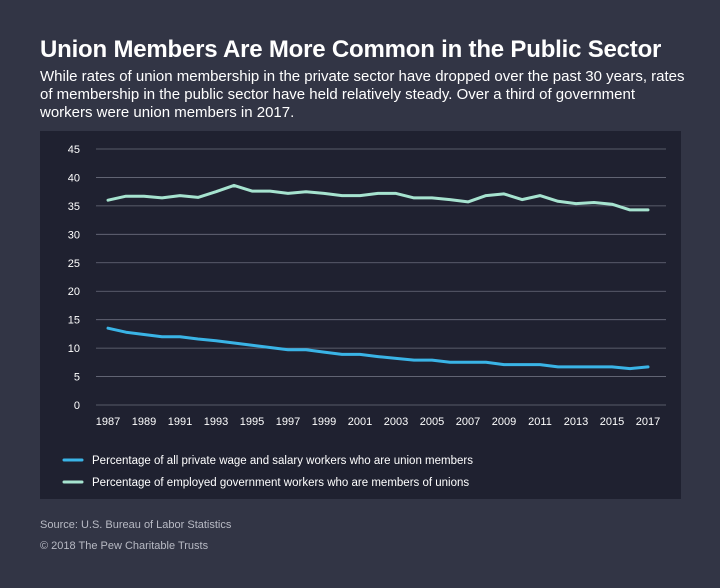 This screenshot has width=720, height=588. Describe the element at coordinates (378, 348) in the screenshot. I see `private-sector-line` at that location.